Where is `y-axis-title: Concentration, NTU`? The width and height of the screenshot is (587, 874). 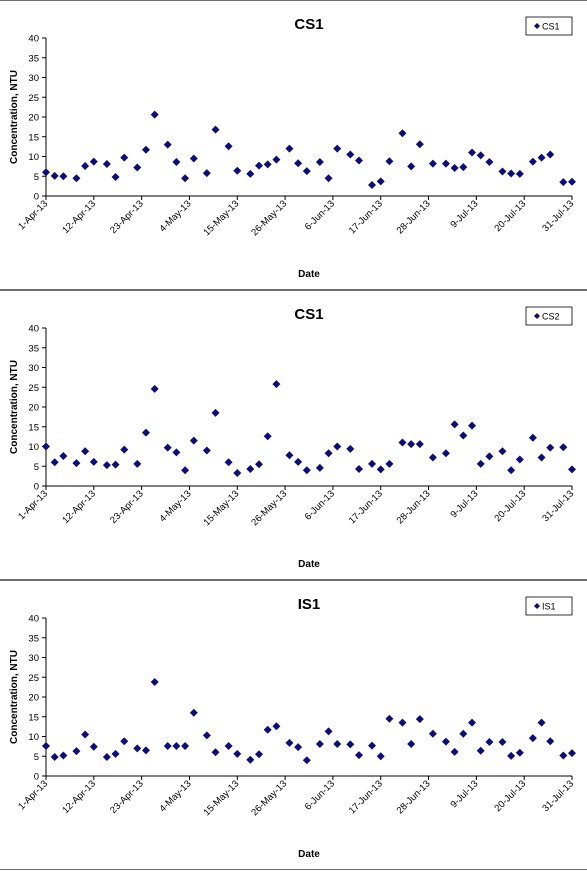 y-axis-title: Concentration, NTU is located at coordinates (14, 117).